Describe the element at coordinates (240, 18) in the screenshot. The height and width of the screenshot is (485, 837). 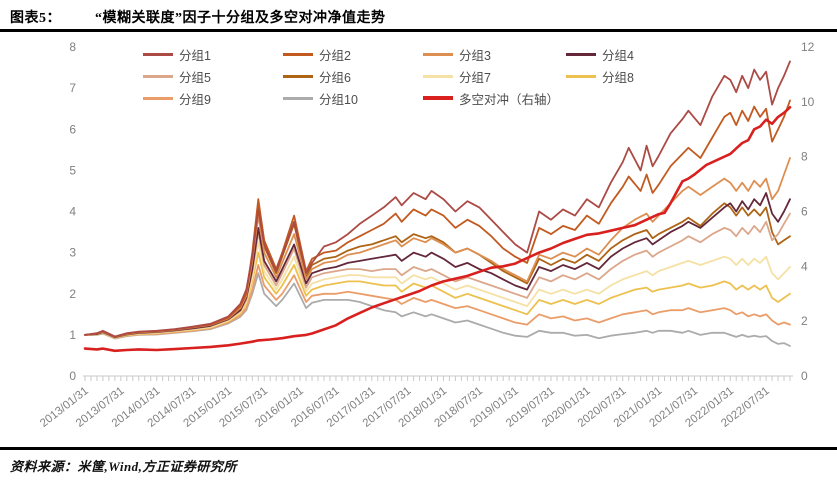
I see `chart-title-text: “模糊关联度”因子十分组及多空对冲净值走势` at that location.